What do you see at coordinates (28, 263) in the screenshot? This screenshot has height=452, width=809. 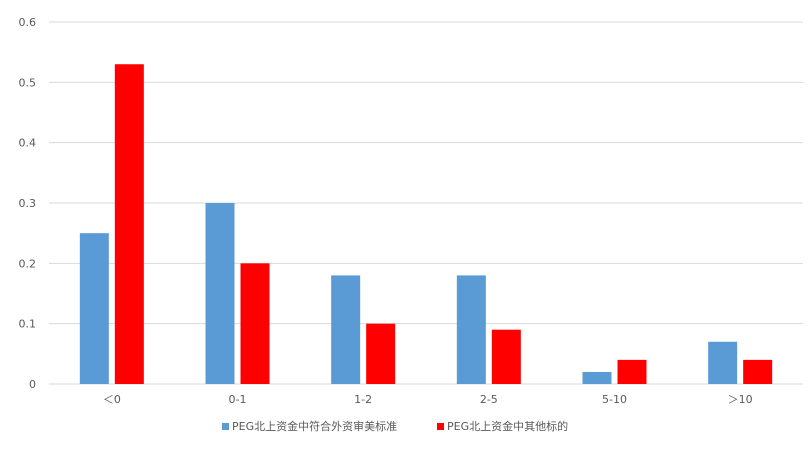 I see `y-tick-label: 0.2` at bounding box center [28, 263].